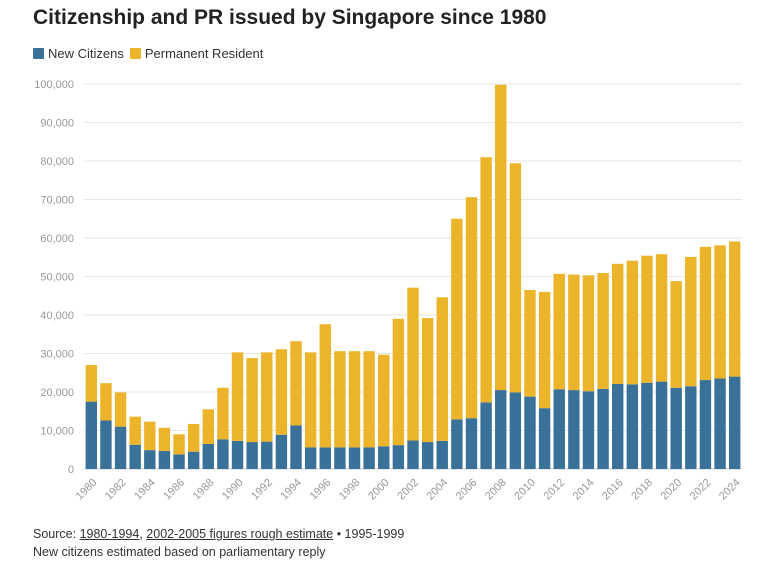  I want to click on source-link-1980-1994: 1980-1994, so click(109, 534).